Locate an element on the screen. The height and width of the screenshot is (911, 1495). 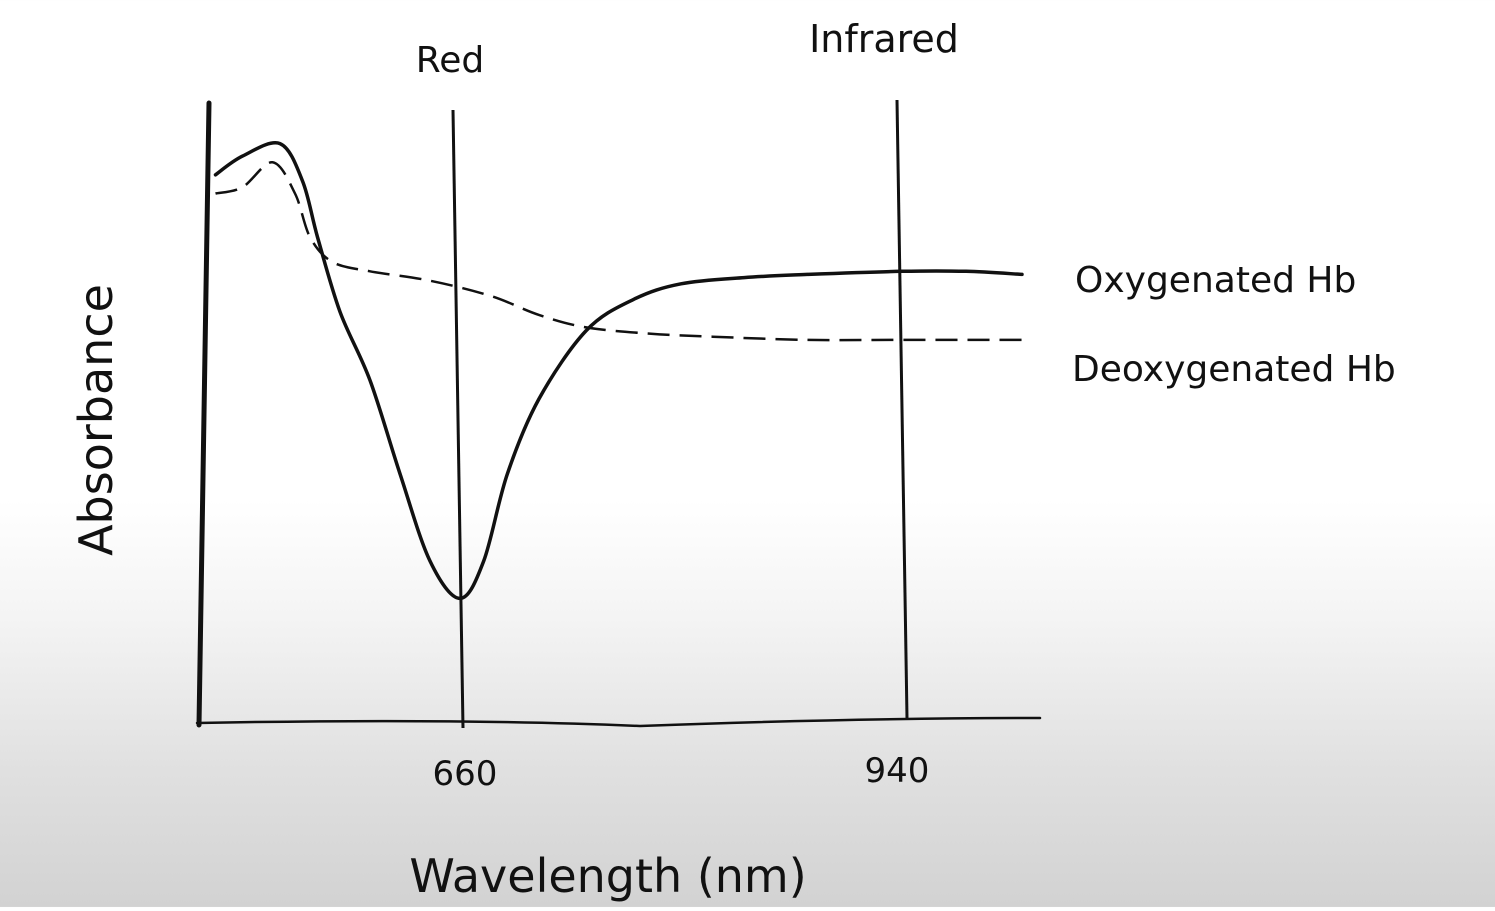
x-tick-label-940: 940 is located at coordinates (897, 771).